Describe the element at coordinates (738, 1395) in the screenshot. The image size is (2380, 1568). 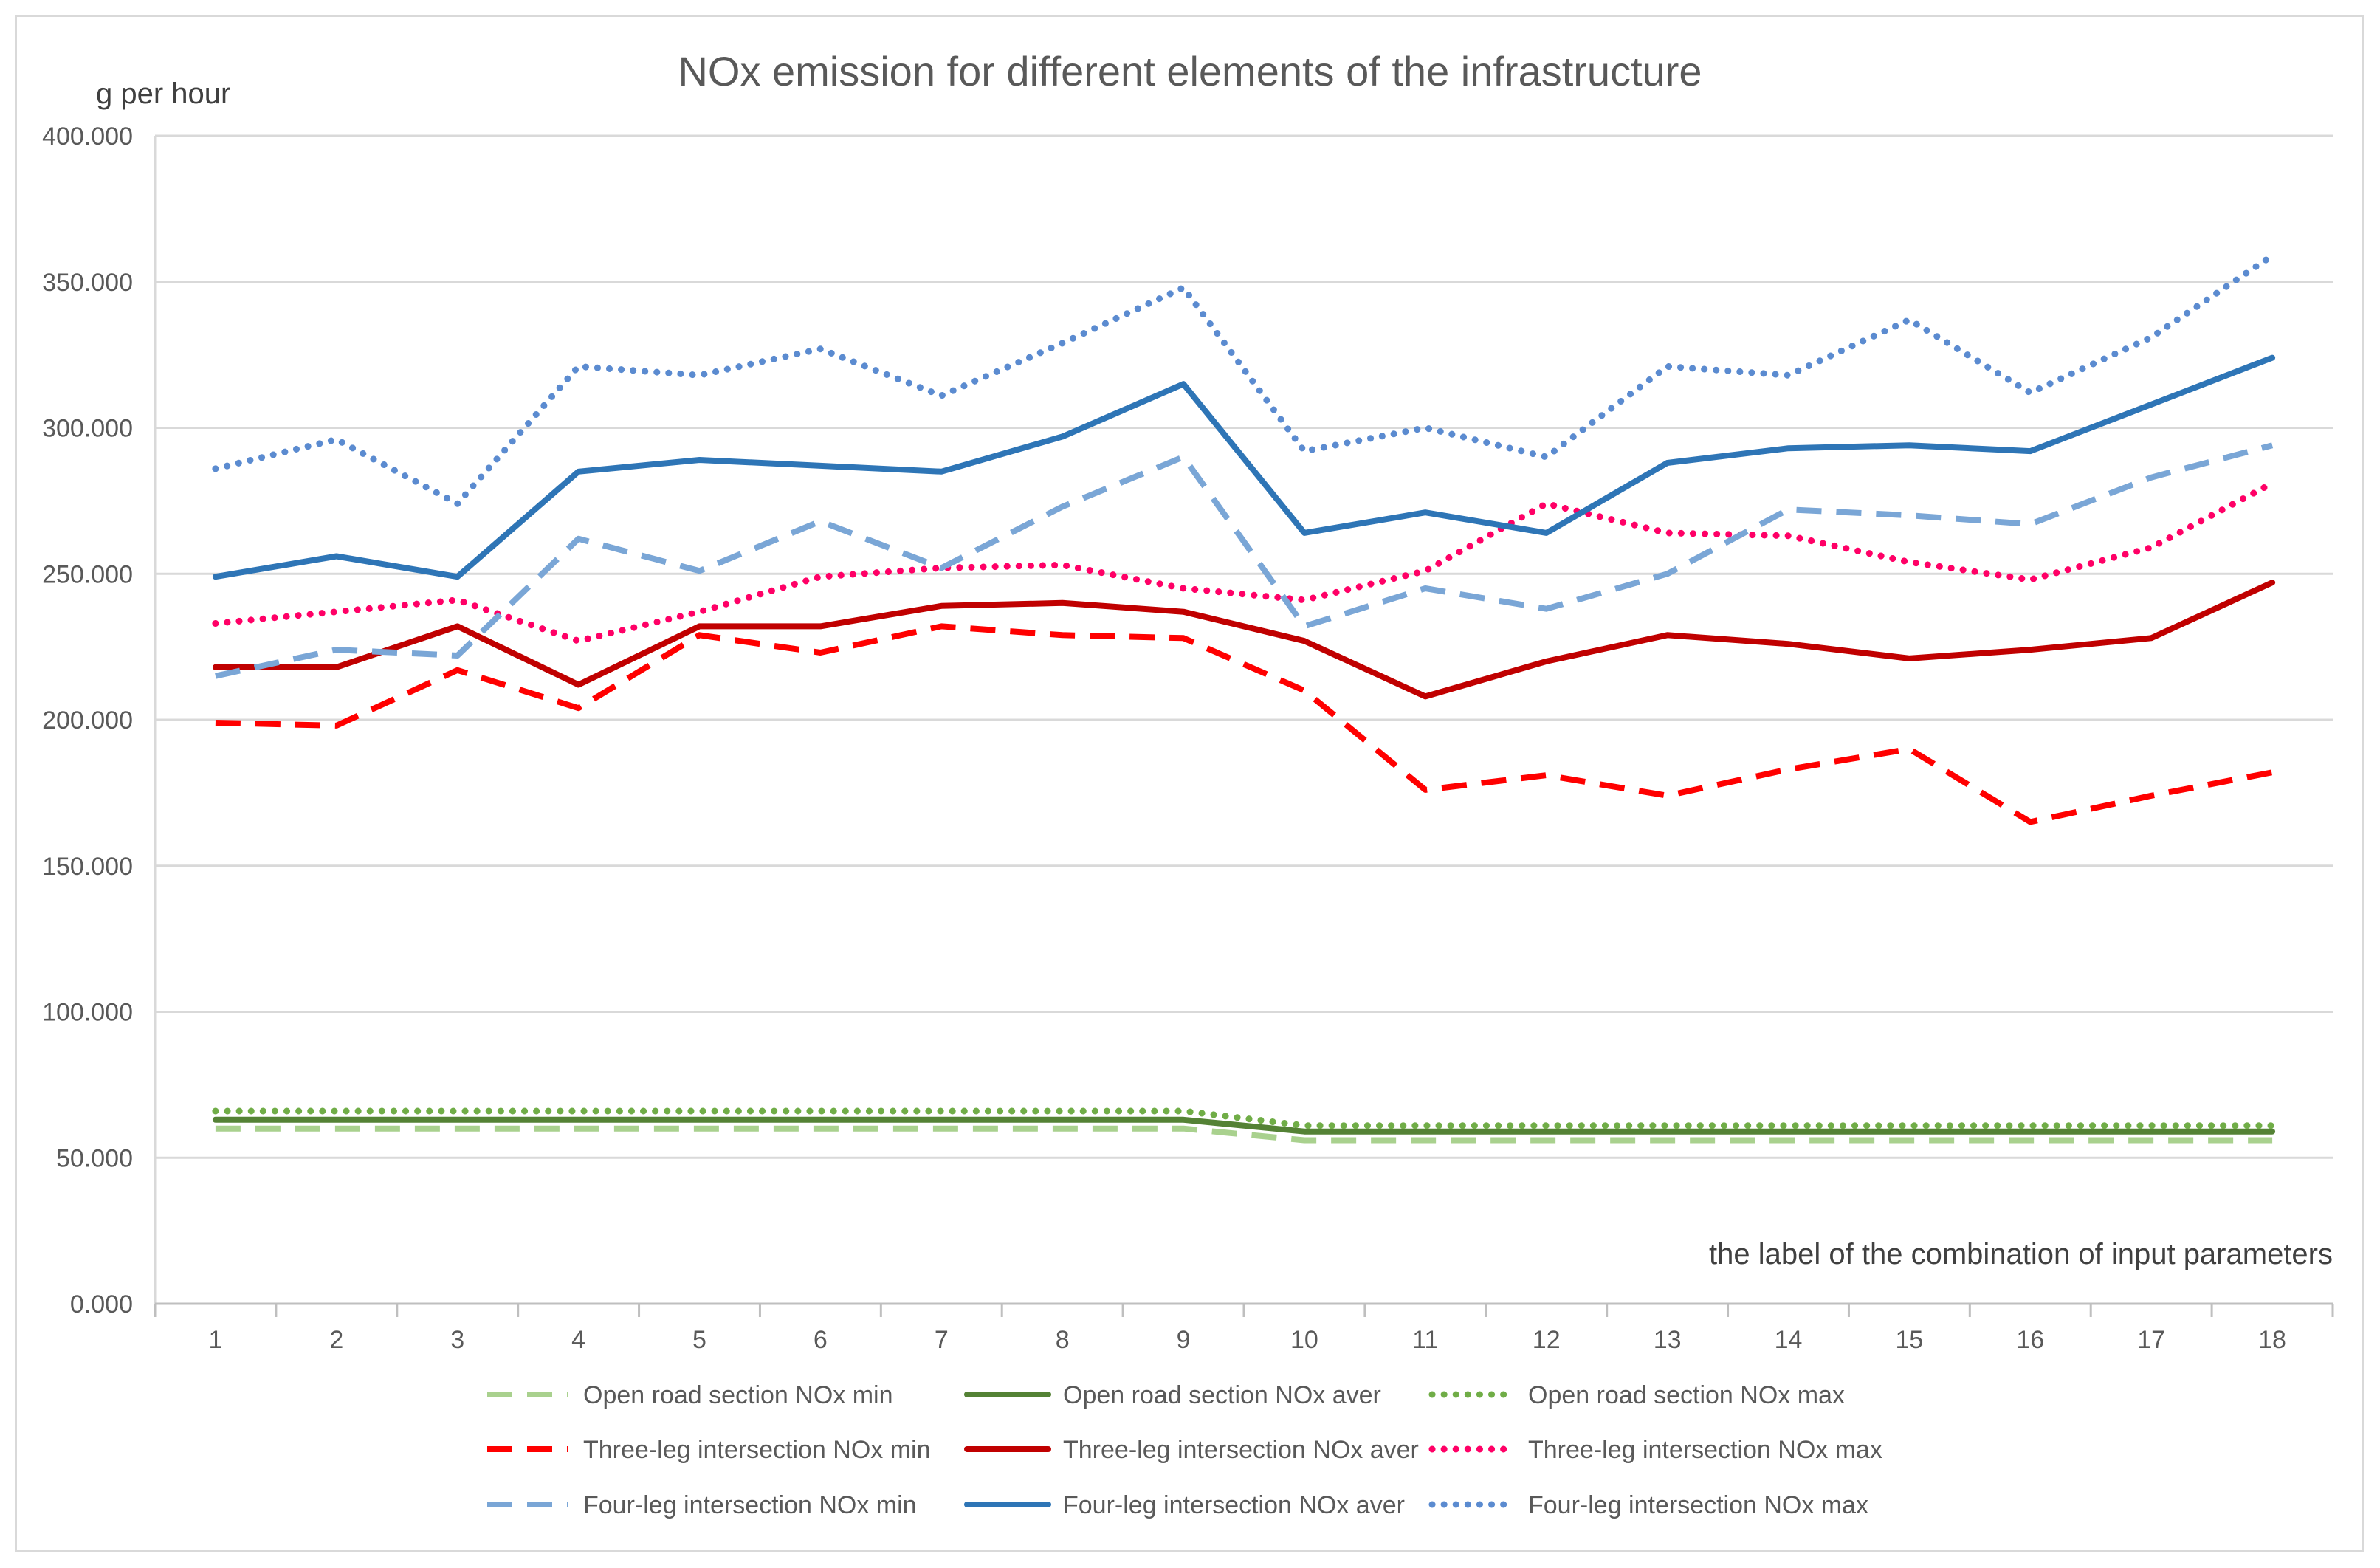
I see `legend-label: Open road section NOx min` at that location.